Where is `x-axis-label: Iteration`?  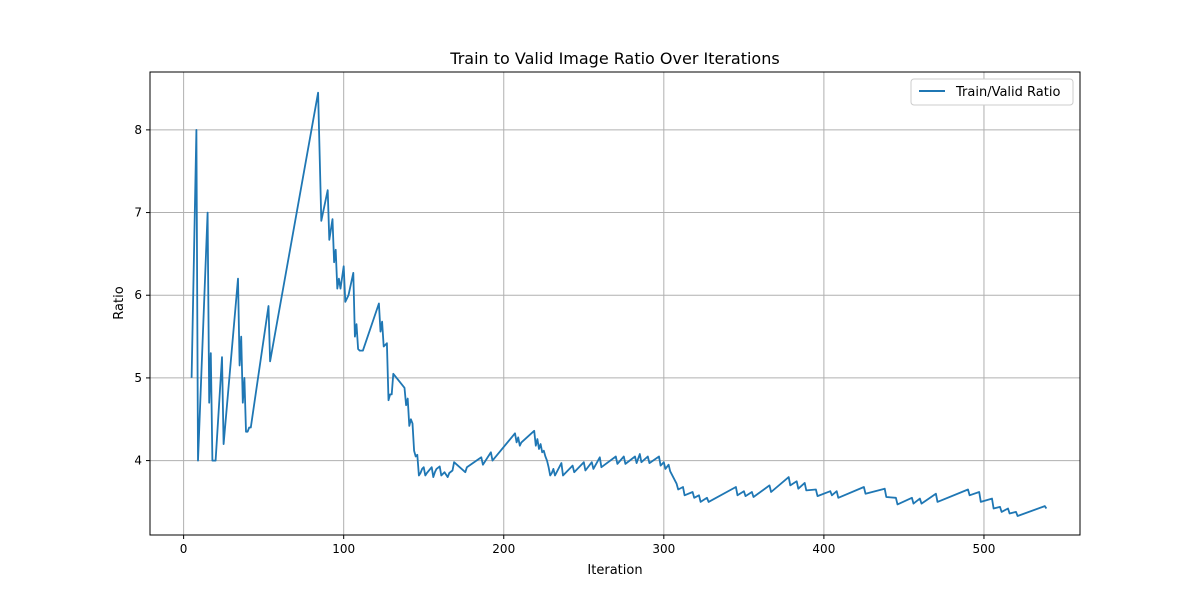
x-axis-label: Iteration is located at coordinates (614, 570).